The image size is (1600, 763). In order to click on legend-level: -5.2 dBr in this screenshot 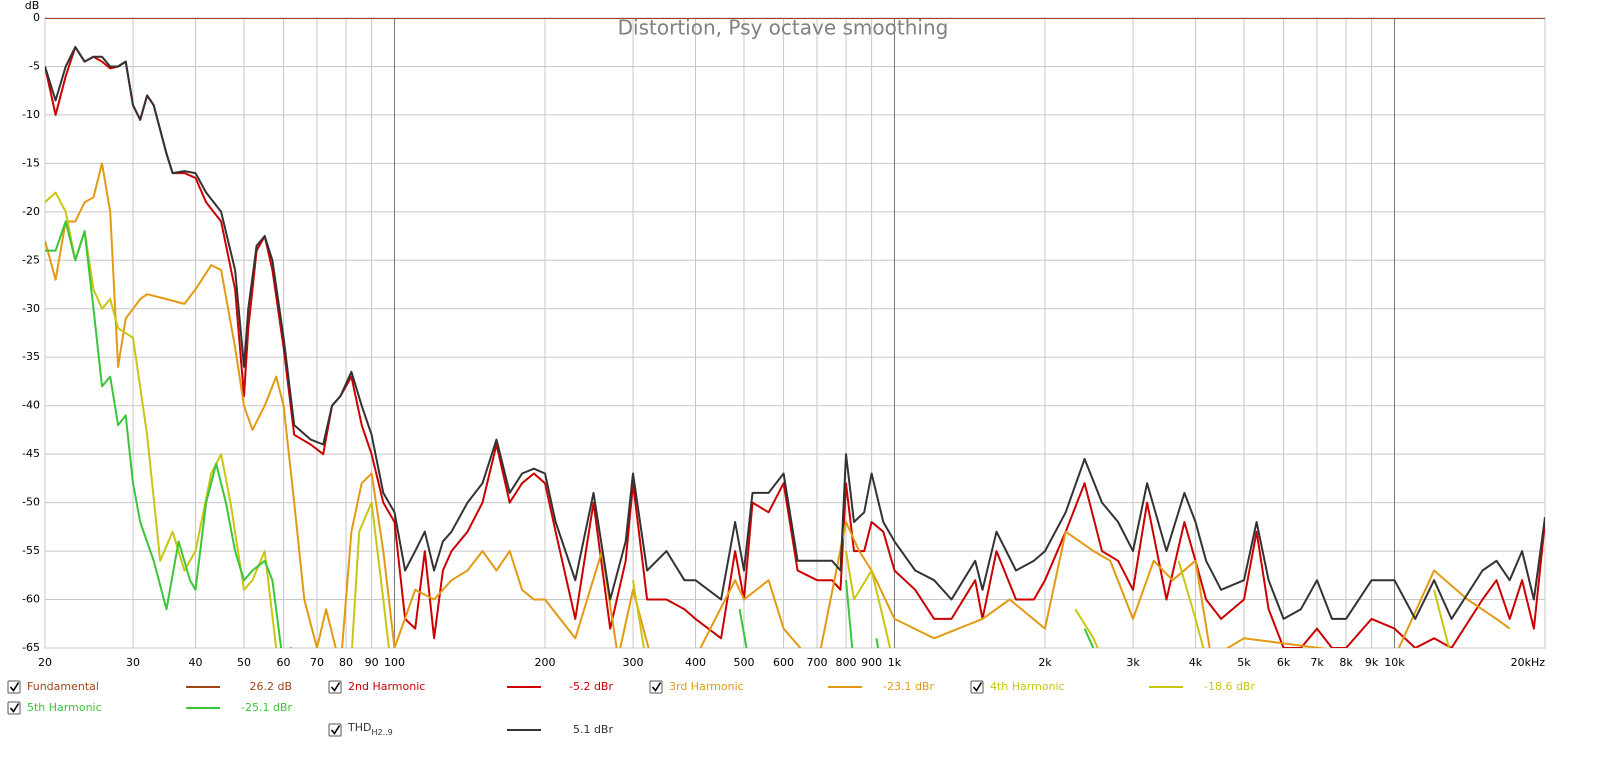, I will do `click(591, 686)`.